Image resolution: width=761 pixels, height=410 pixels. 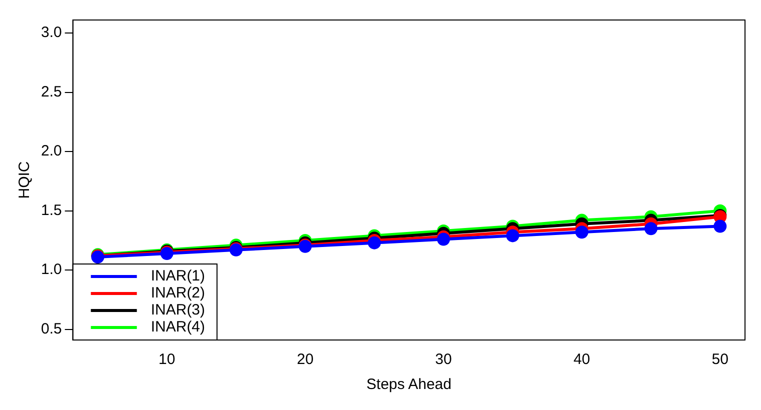 What do you see at coordinates (443, 359) in the screenshot?
I see `x-tick-label: 30` at bounding box center [443, 359].